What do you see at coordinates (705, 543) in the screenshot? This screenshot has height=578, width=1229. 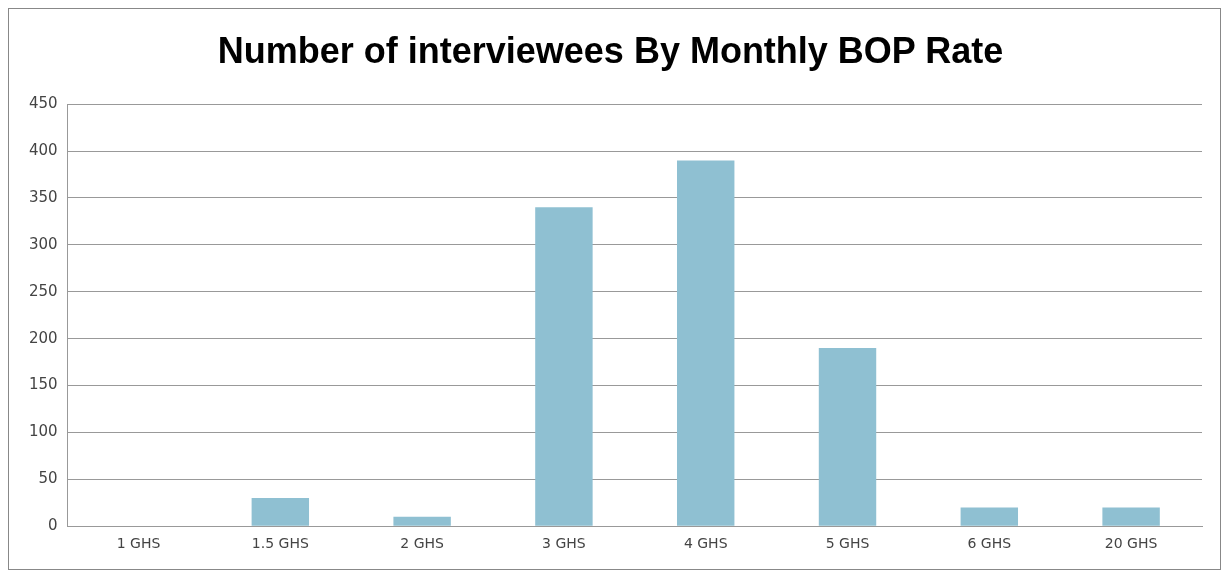 I see `x-tick-label: 4 GHS` at bounding box center [705, 543].